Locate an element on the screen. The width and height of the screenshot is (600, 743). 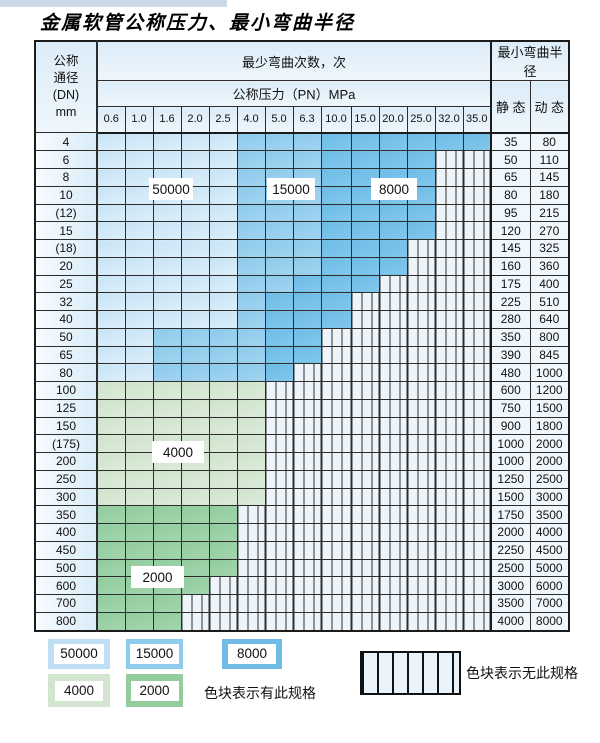
static-header: 静 态 is located at coordinates (510, 107).